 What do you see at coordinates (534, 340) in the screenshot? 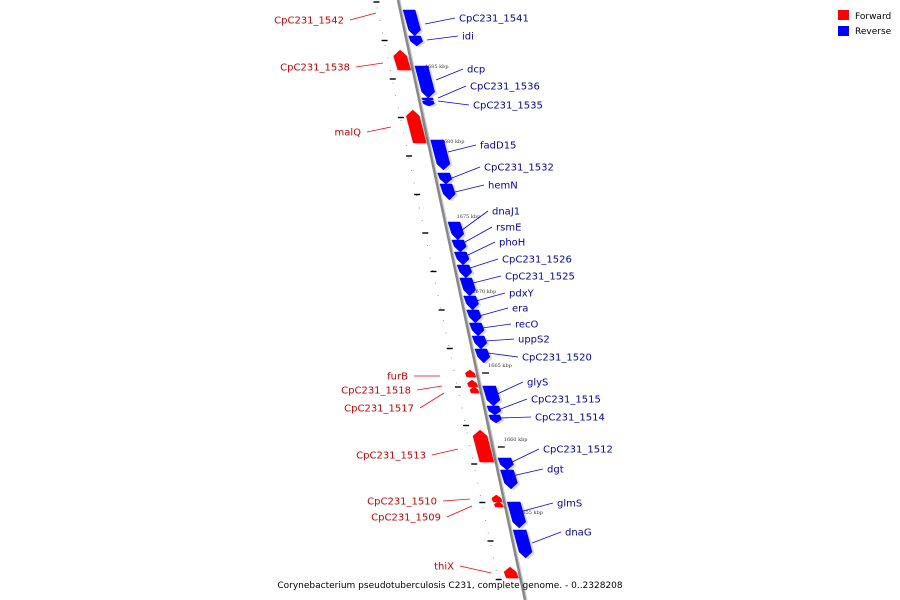
I see `reverse-gene-label: uppS2` at bounding box center [534, 340].